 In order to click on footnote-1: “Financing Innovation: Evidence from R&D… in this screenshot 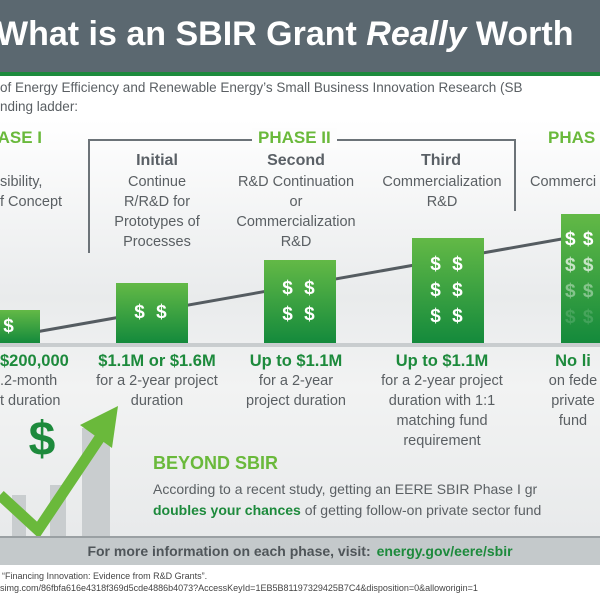, I will do `click(105, 576)`.